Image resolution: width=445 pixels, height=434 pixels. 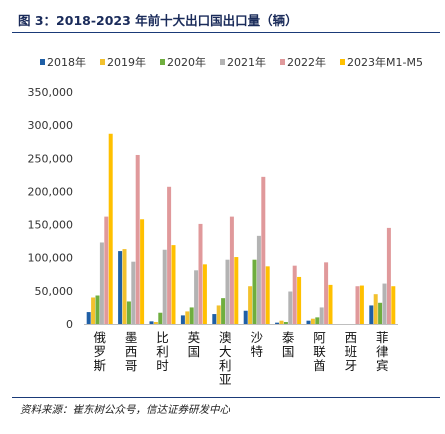 I want to click on legend-label: 2020年, so click(x=186, y=62).